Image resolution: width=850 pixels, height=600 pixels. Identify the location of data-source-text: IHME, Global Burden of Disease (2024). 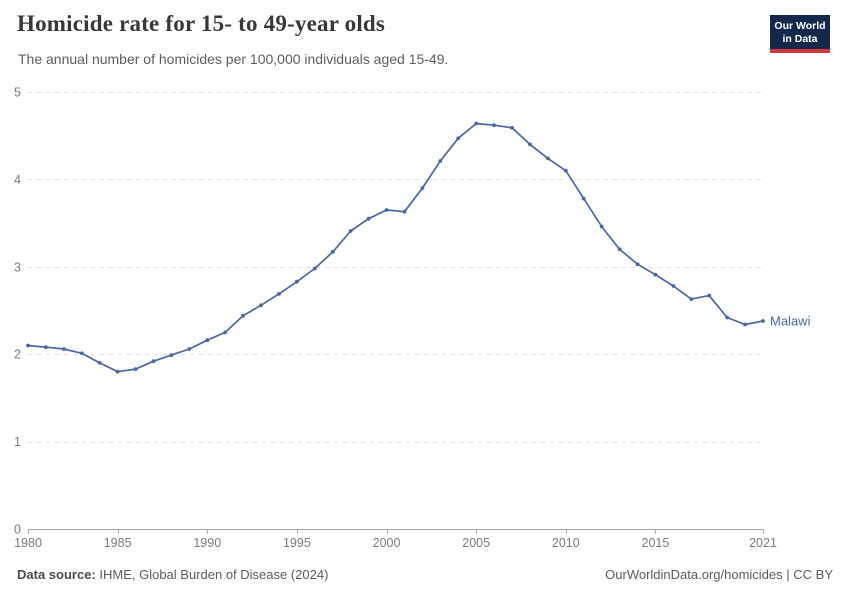
(214, 574).